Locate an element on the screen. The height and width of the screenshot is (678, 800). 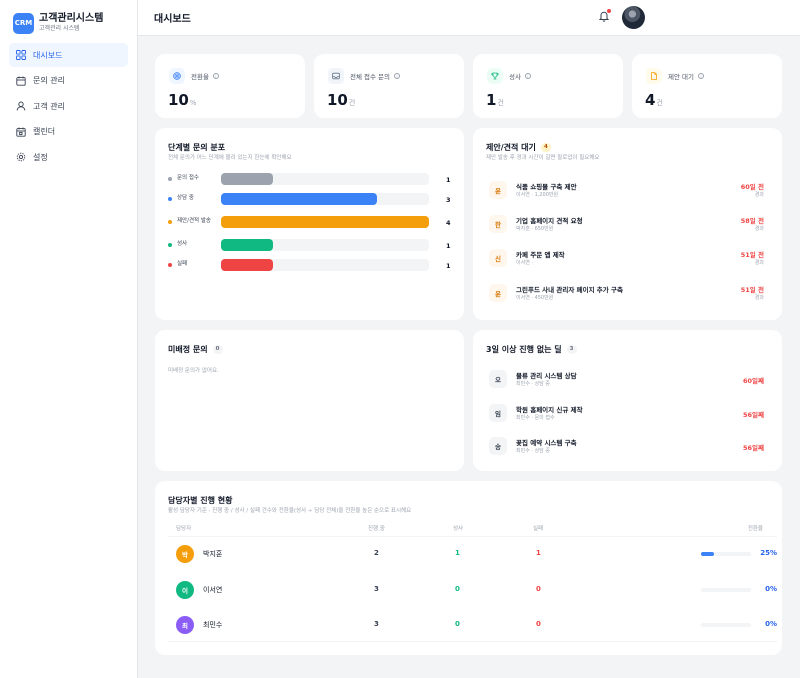
column-header-lost: 실패 is located at coordinates (538, 529).